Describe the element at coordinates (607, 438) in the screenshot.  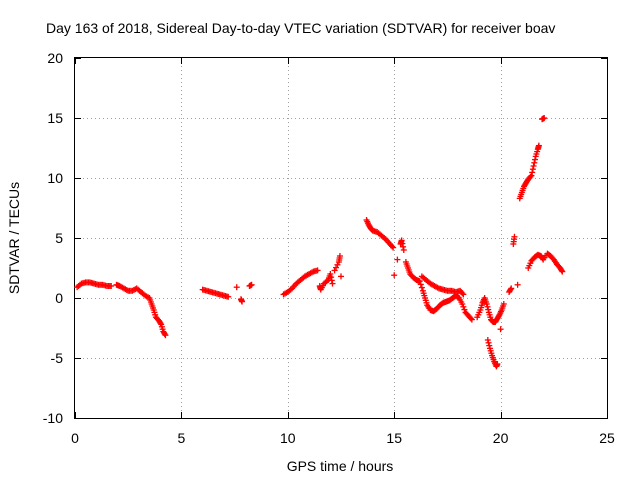
I see `x-tick-label: 25` at that location.